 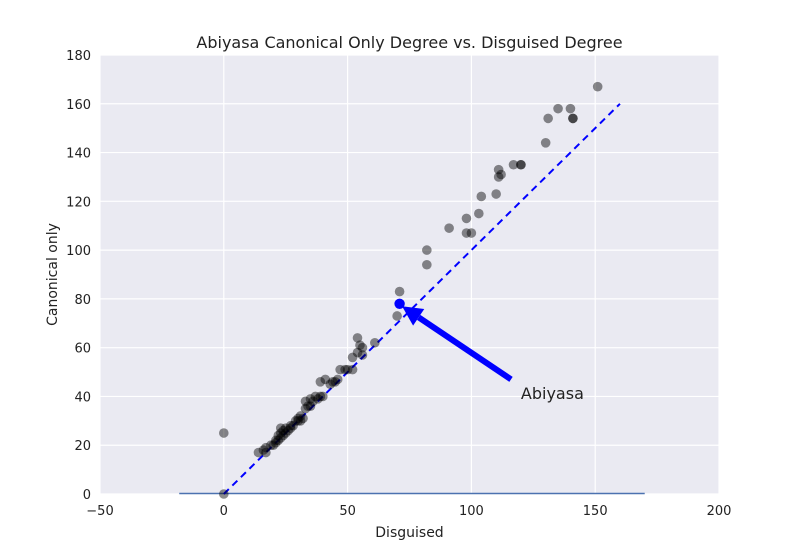 What do you see at coordinates (78, 251) in the screenshot?
I see `y-tick-label: 100` at bounding box center [78, 251].